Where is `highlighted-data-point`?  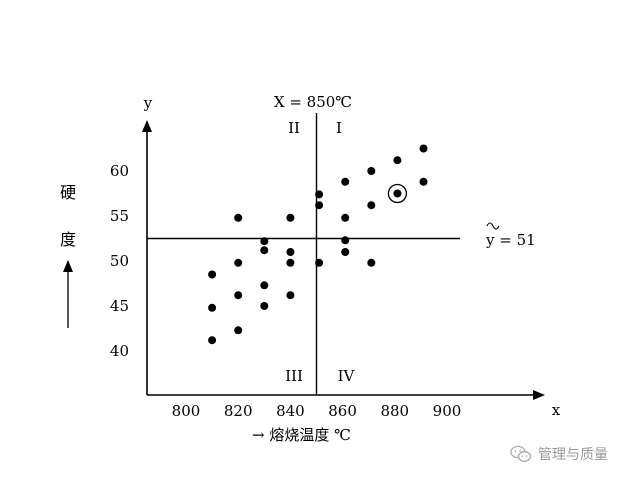 highlighted-data-point is located at coordinates (397, 193).